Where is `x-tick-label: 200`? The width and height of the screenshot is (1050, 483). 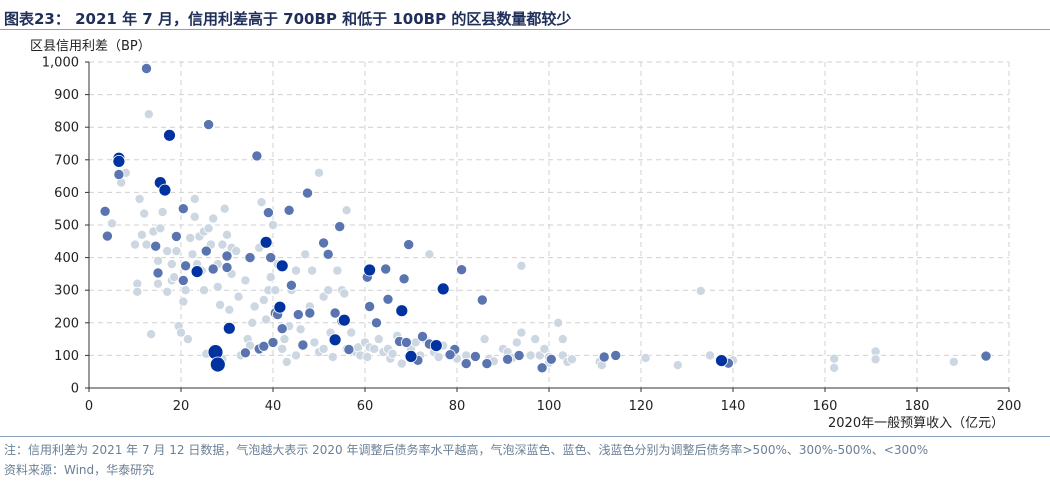
x-tick-label: 200 is located at coordinates (1009, 406).